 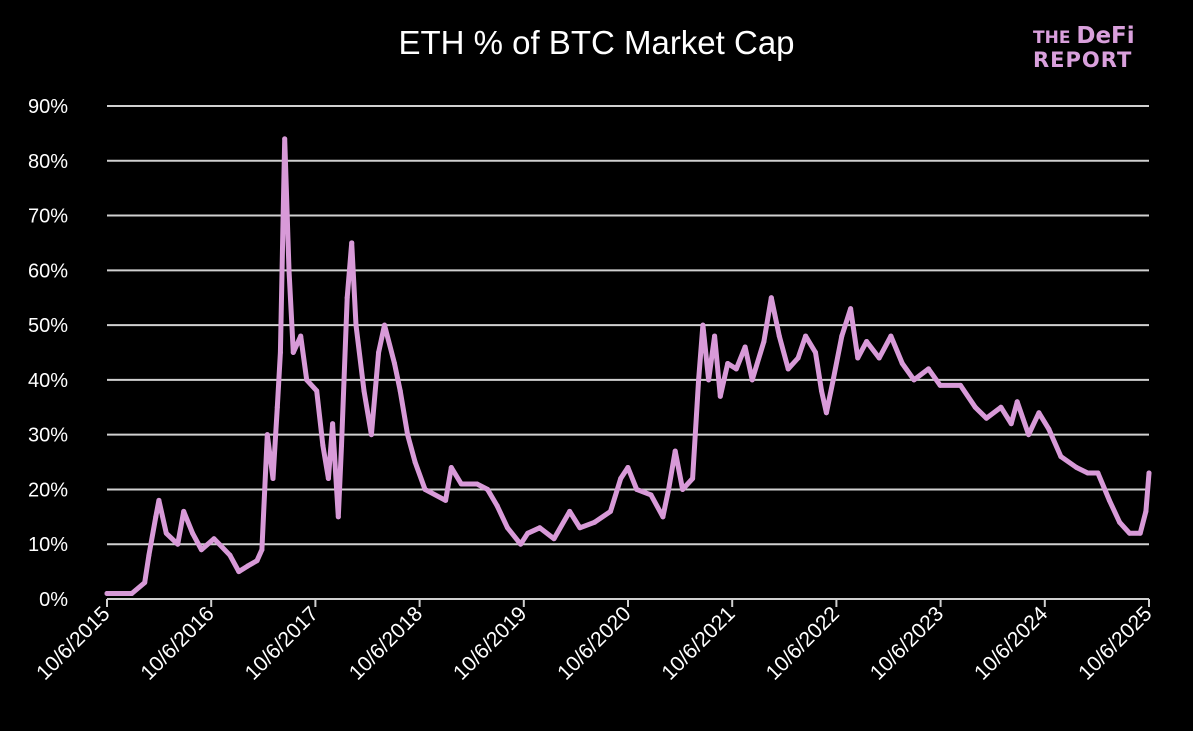 What do you see at coordinates (282, 643) in the screenshot?
I see `x-tick-label: 10/6/2017` at bounding box center [282, 643].